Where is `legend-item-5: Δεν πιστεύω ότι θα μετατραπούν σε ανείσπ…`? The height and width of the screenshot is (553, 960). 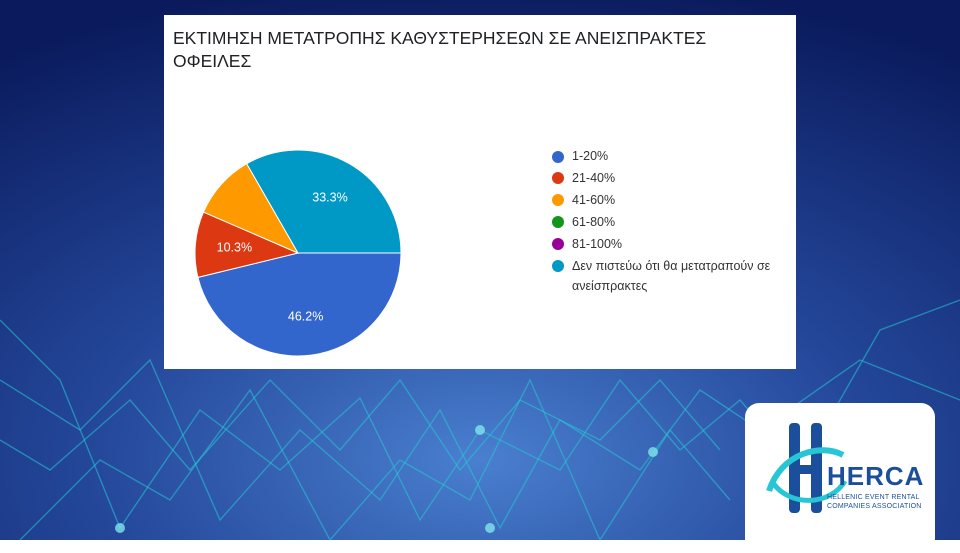
legend-item-5: Δεν πιστεύω ότι θα μετατραπούν σε ανείσπ… is located at coordinates (672, 276).